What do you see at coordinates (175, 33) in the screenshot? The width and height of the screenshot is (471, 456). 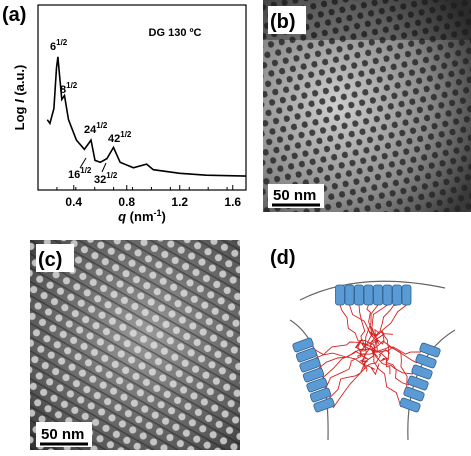 I see `annotation: DG 130 ºC` at bounding box center [175, 33].